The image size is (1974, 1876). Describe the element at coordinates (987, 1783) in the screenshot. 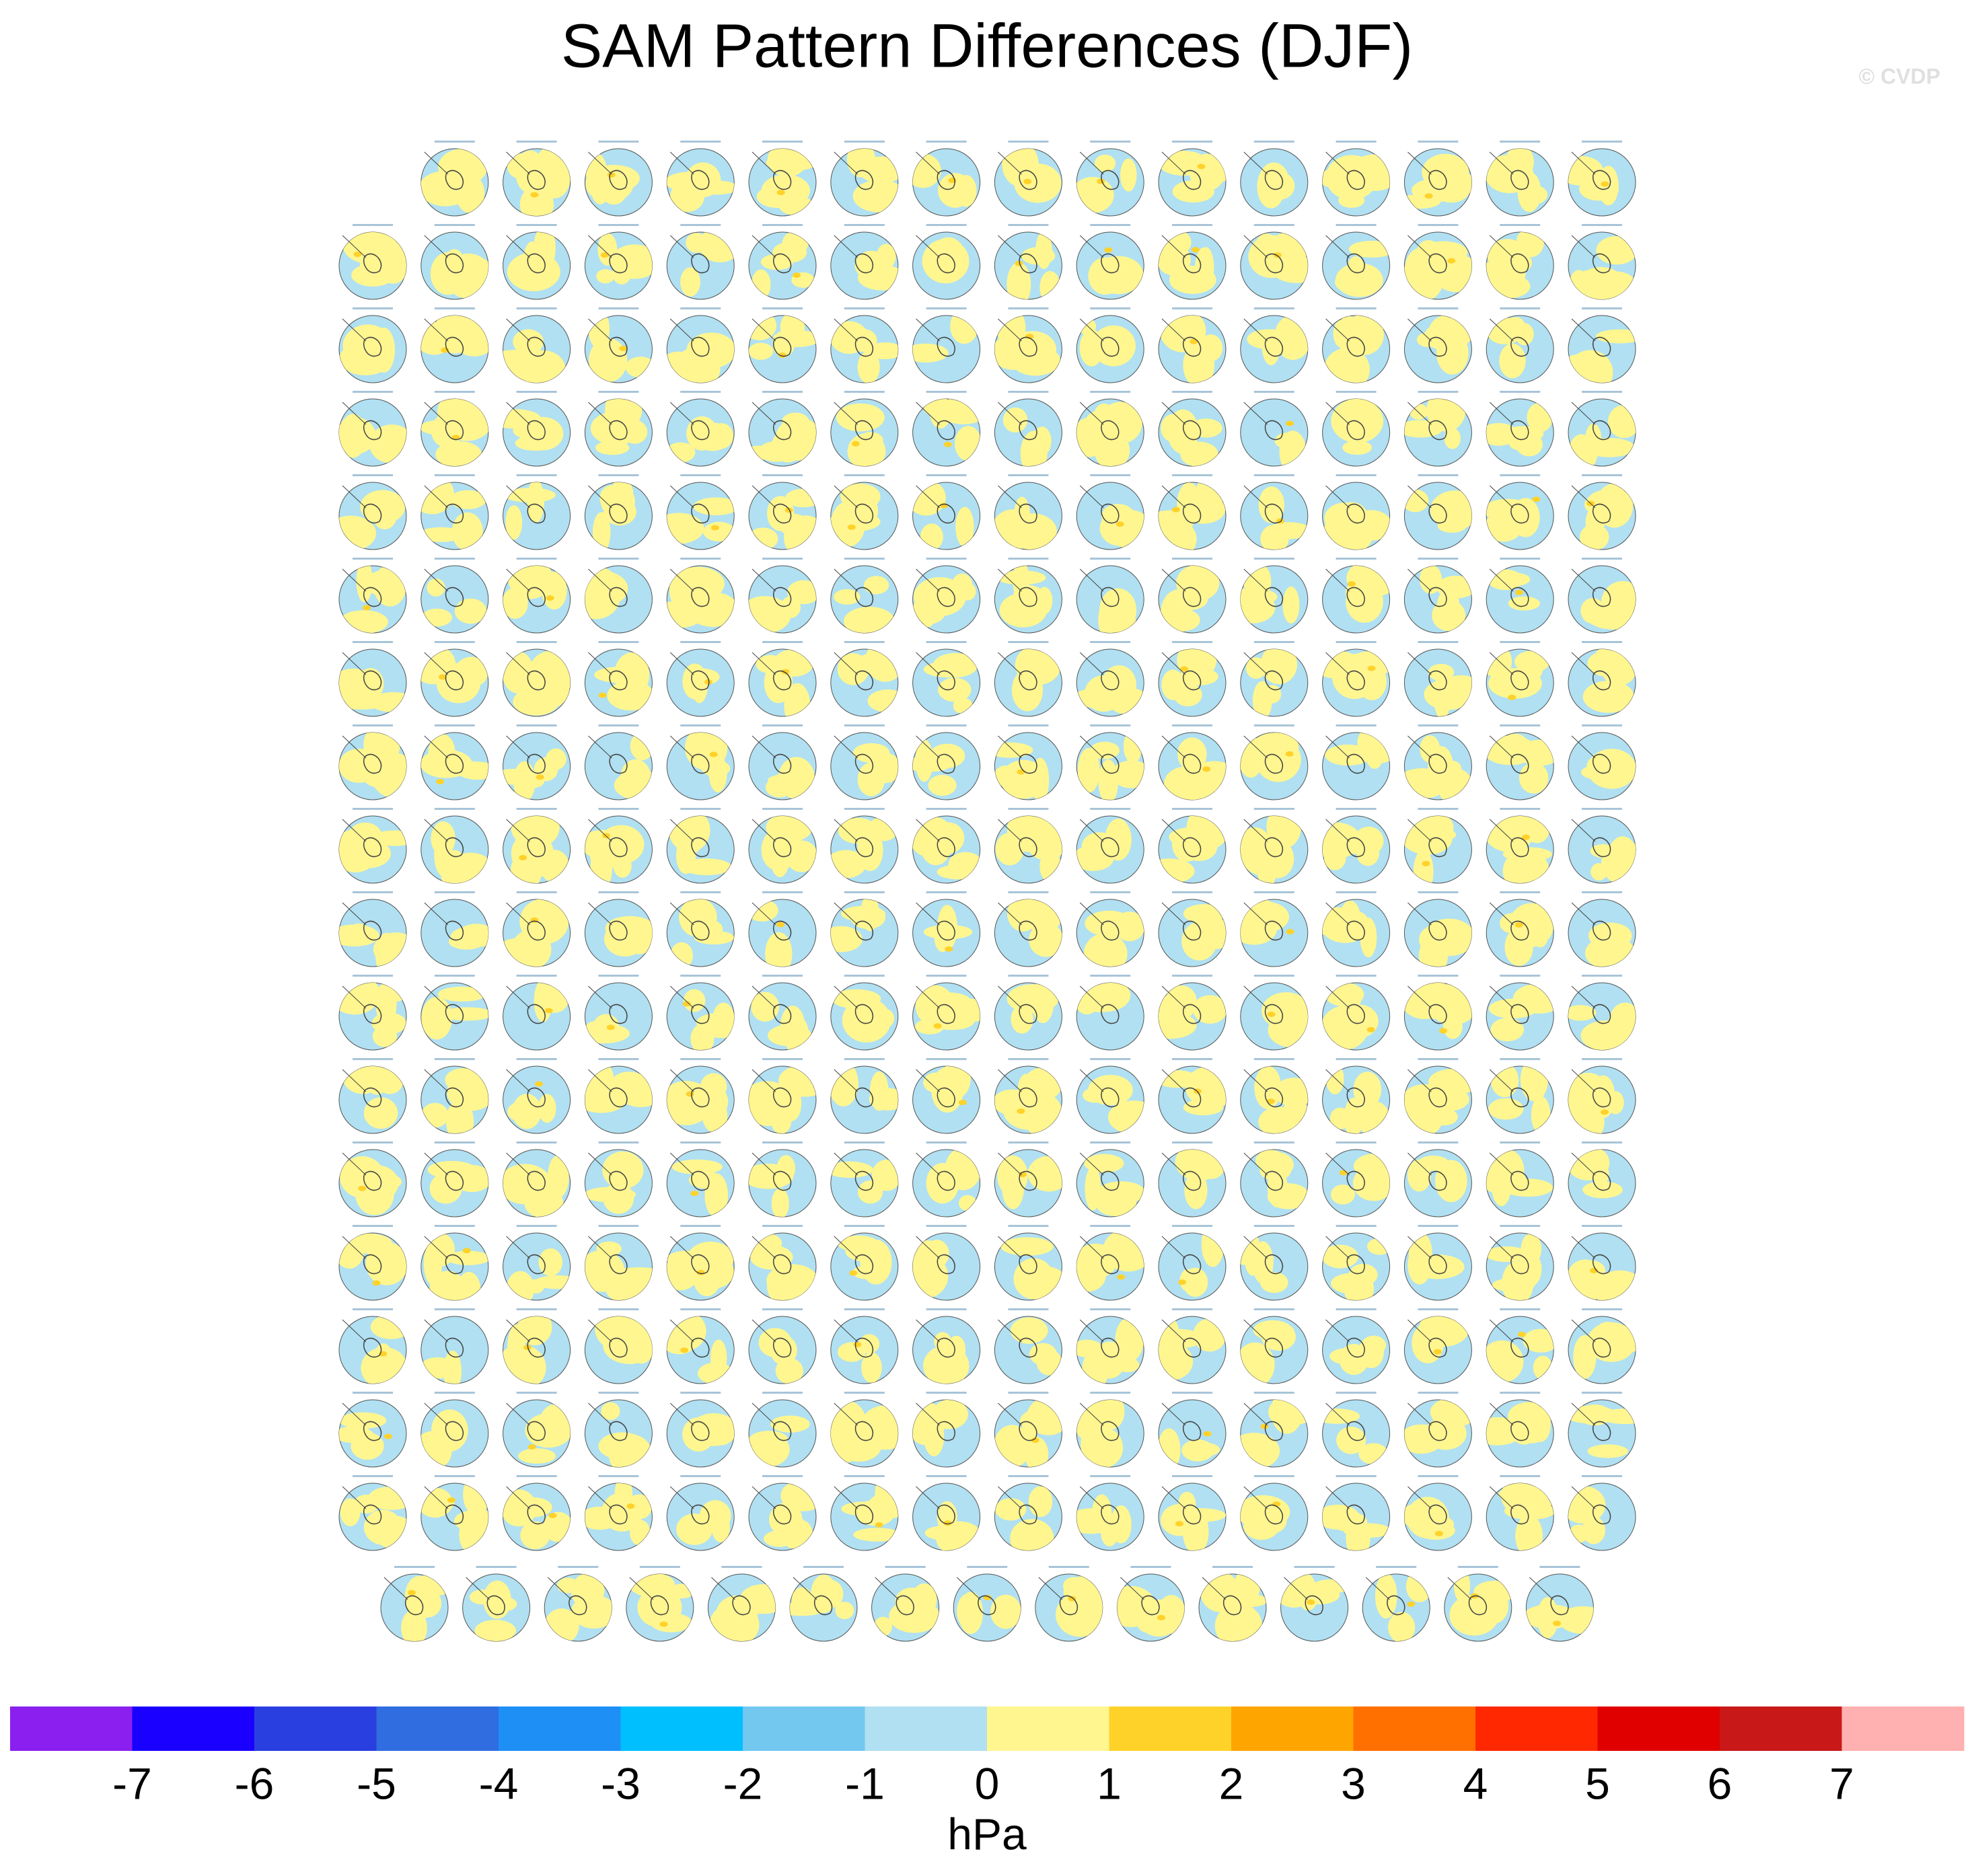

I see `colorbar-tick-label: 0` at that location.